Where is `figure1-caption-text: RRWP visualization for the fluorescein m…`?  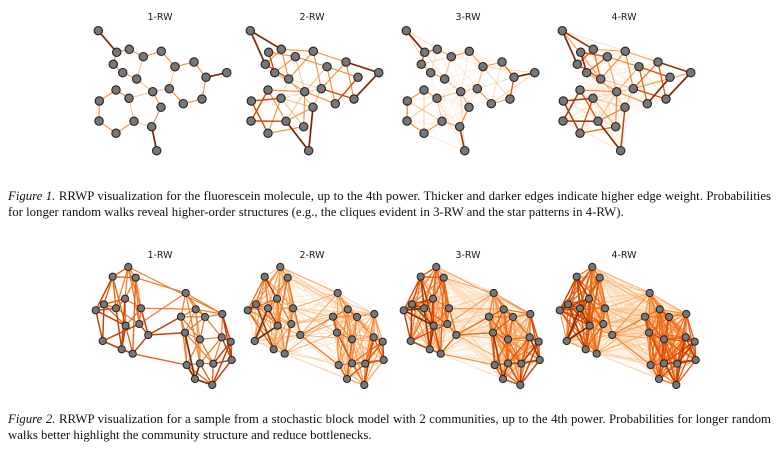
figure1-caption-text: RRWP visualization for the fluorescein m… is located at coordinates (390, 204).